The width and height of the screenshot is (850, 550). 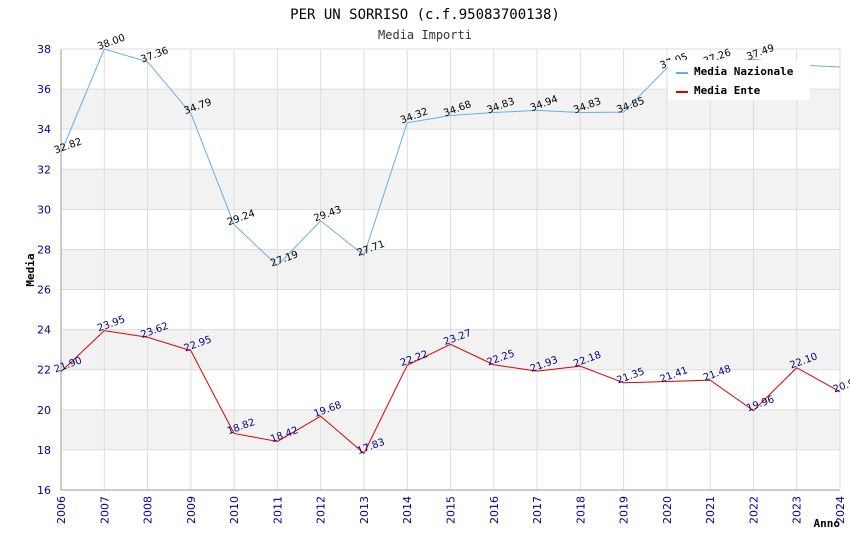 What do you see at coordinates (827, 523) in the screenshot?
I see `x-axis-title: Anno` at bounding box center [827, 523].